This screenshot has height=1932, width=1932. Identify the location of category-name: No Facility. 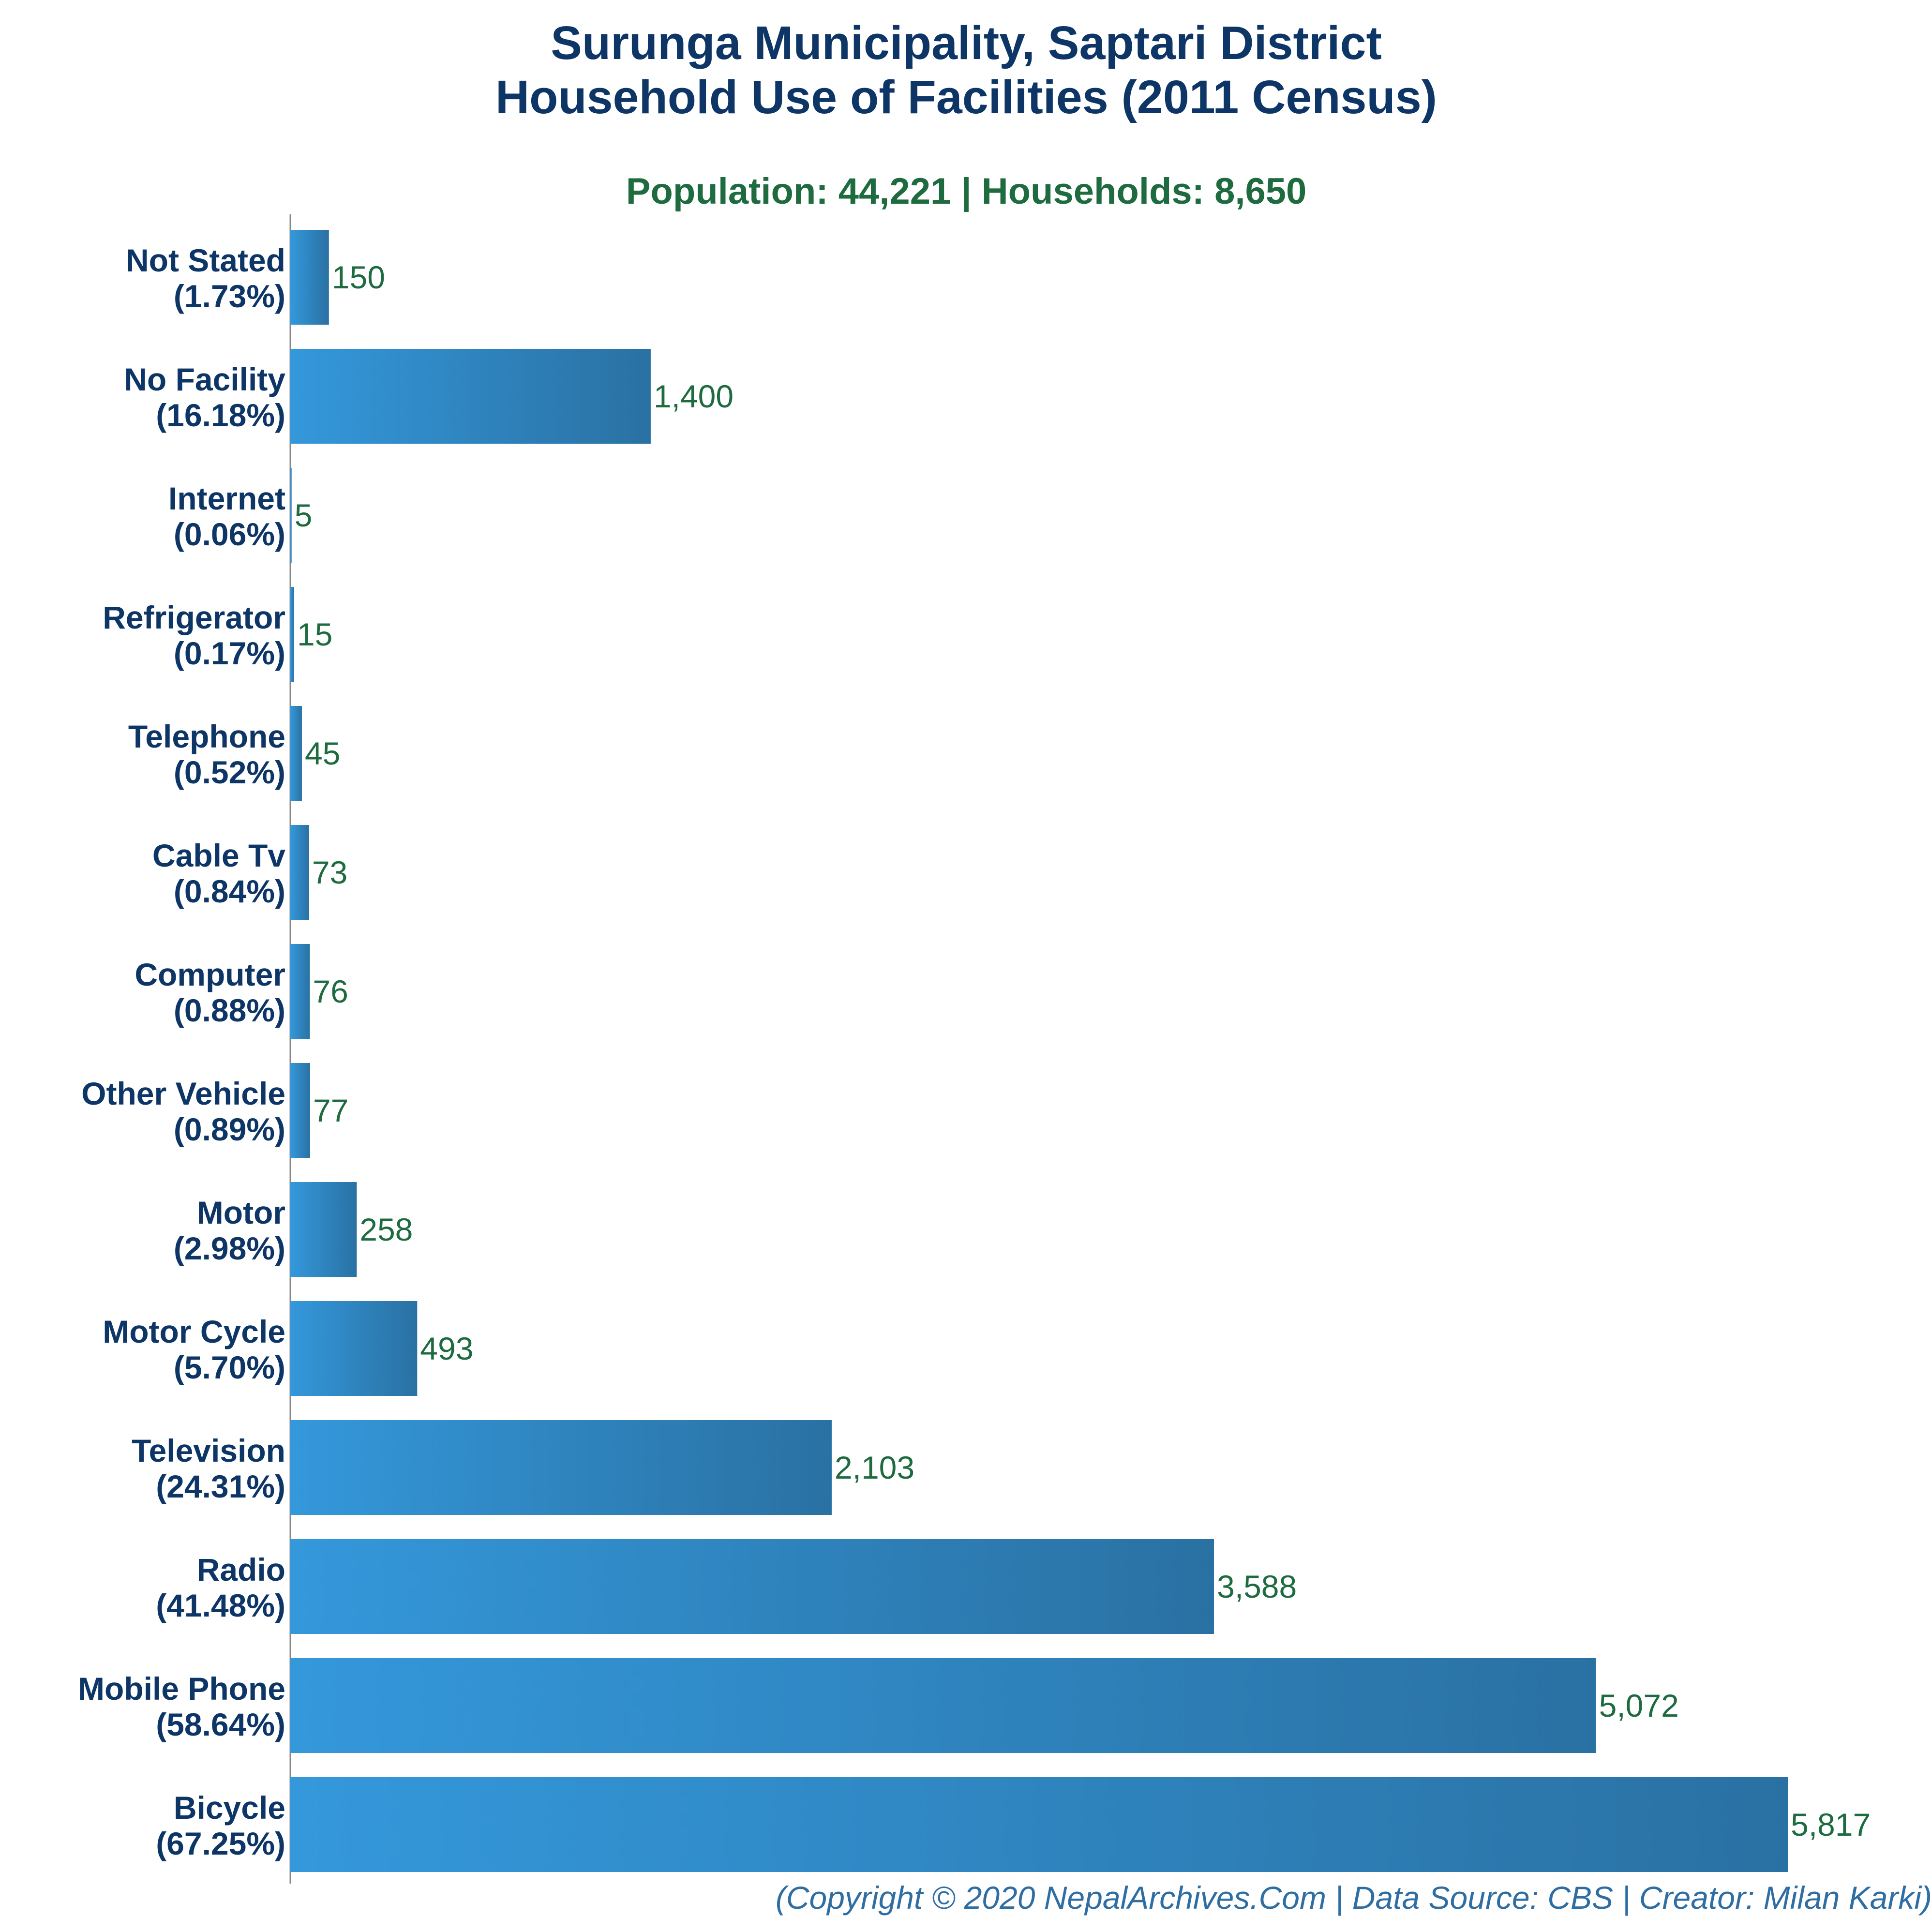
(204, 379).